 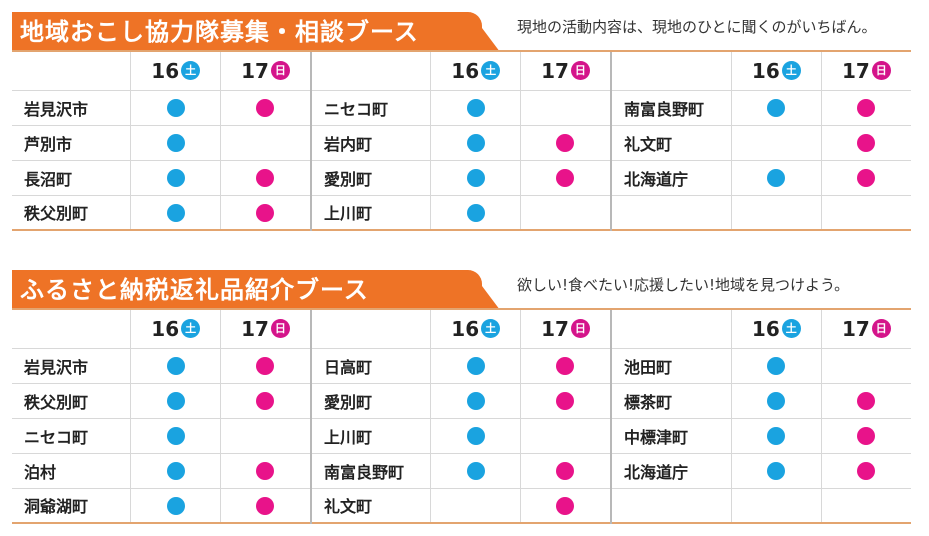 What do you see at coordinates (462, 141) in the screenshot?
I see `schedule-table: 16 土 17 日 ニセコ町 岩内町 愛別町 上川町` at bounding box center [462, 141].